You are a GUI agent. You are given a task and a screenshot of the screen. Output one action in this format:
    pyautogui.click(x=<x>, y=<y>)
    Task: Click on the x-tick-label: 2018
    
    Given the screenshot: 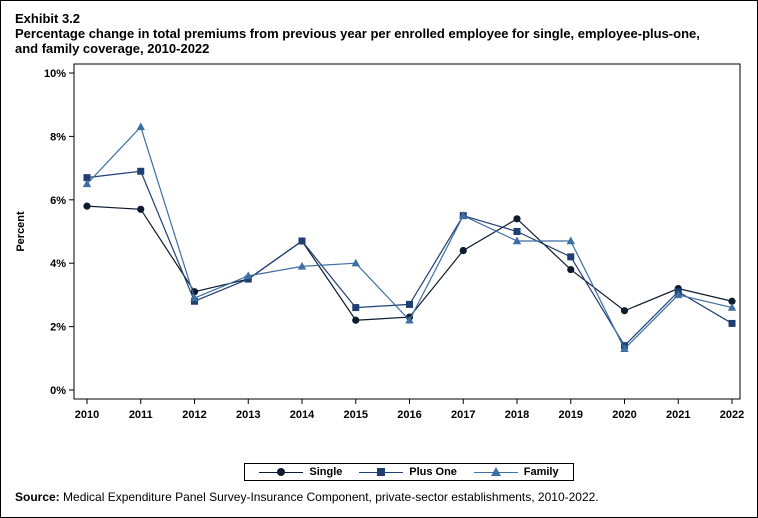 What is the action you would take?
    pyautogui.click(x=517, y=415)
    